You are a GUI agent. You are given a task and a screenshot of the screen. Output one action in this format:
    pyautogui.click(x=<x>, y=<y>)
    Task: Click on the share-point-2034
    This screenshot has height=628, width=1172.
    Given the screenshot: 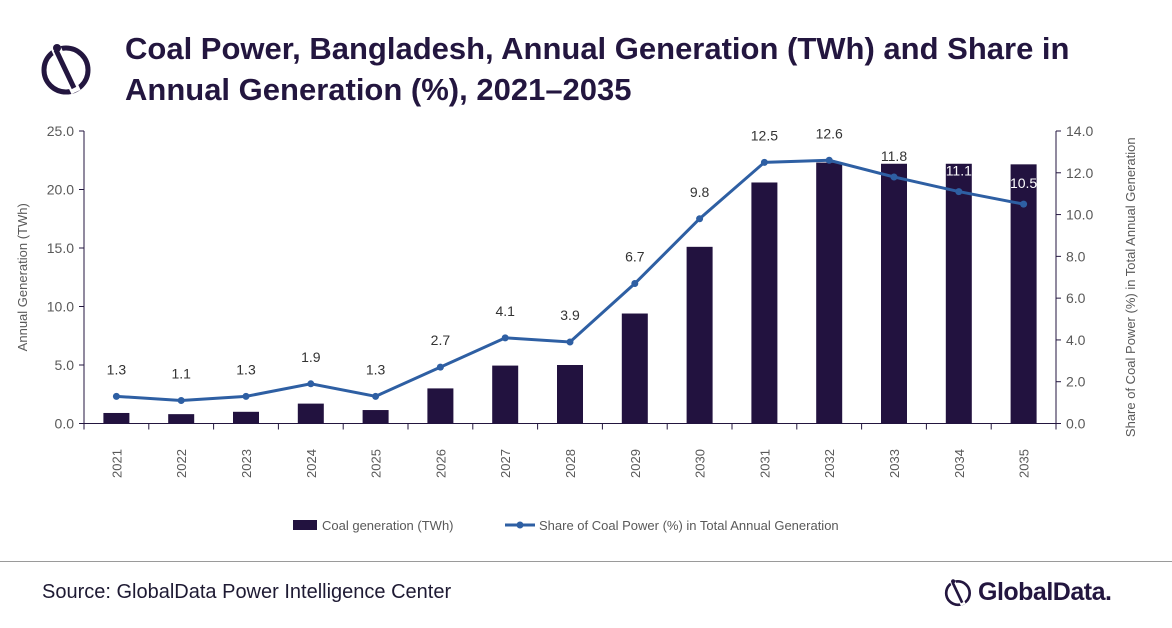 What is the action you would take?
    pyautogui.click(x=959, y=192)
    